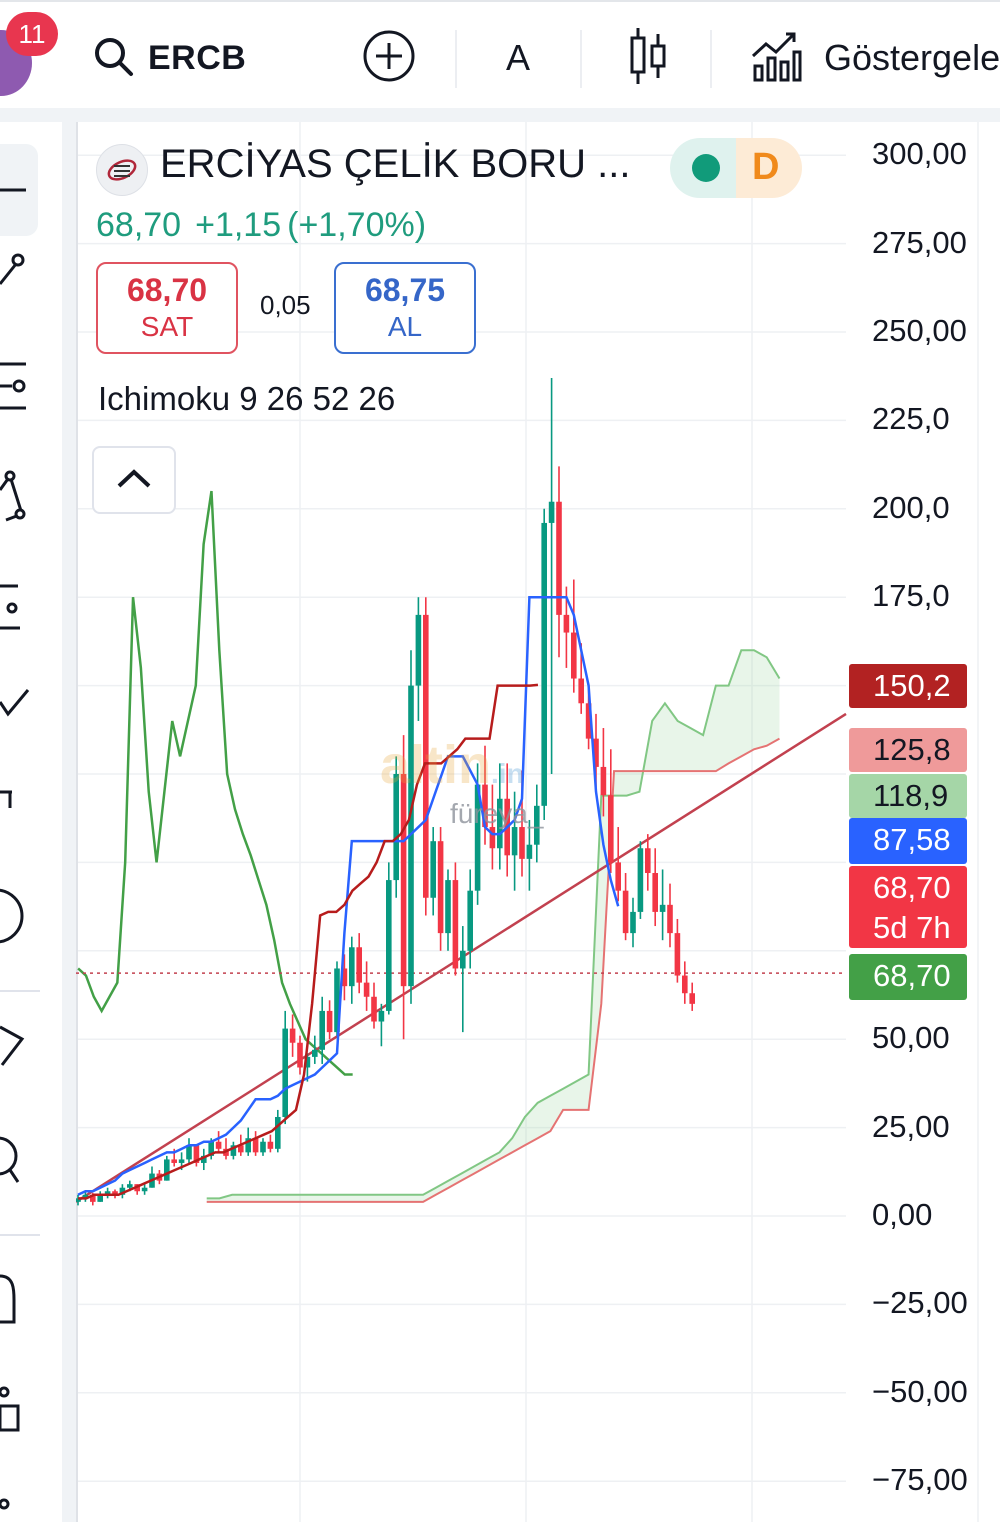 This screenshot has height=1522, width=1000. I want to click on sell-button: 68,70 SAT, so click(167, 308).